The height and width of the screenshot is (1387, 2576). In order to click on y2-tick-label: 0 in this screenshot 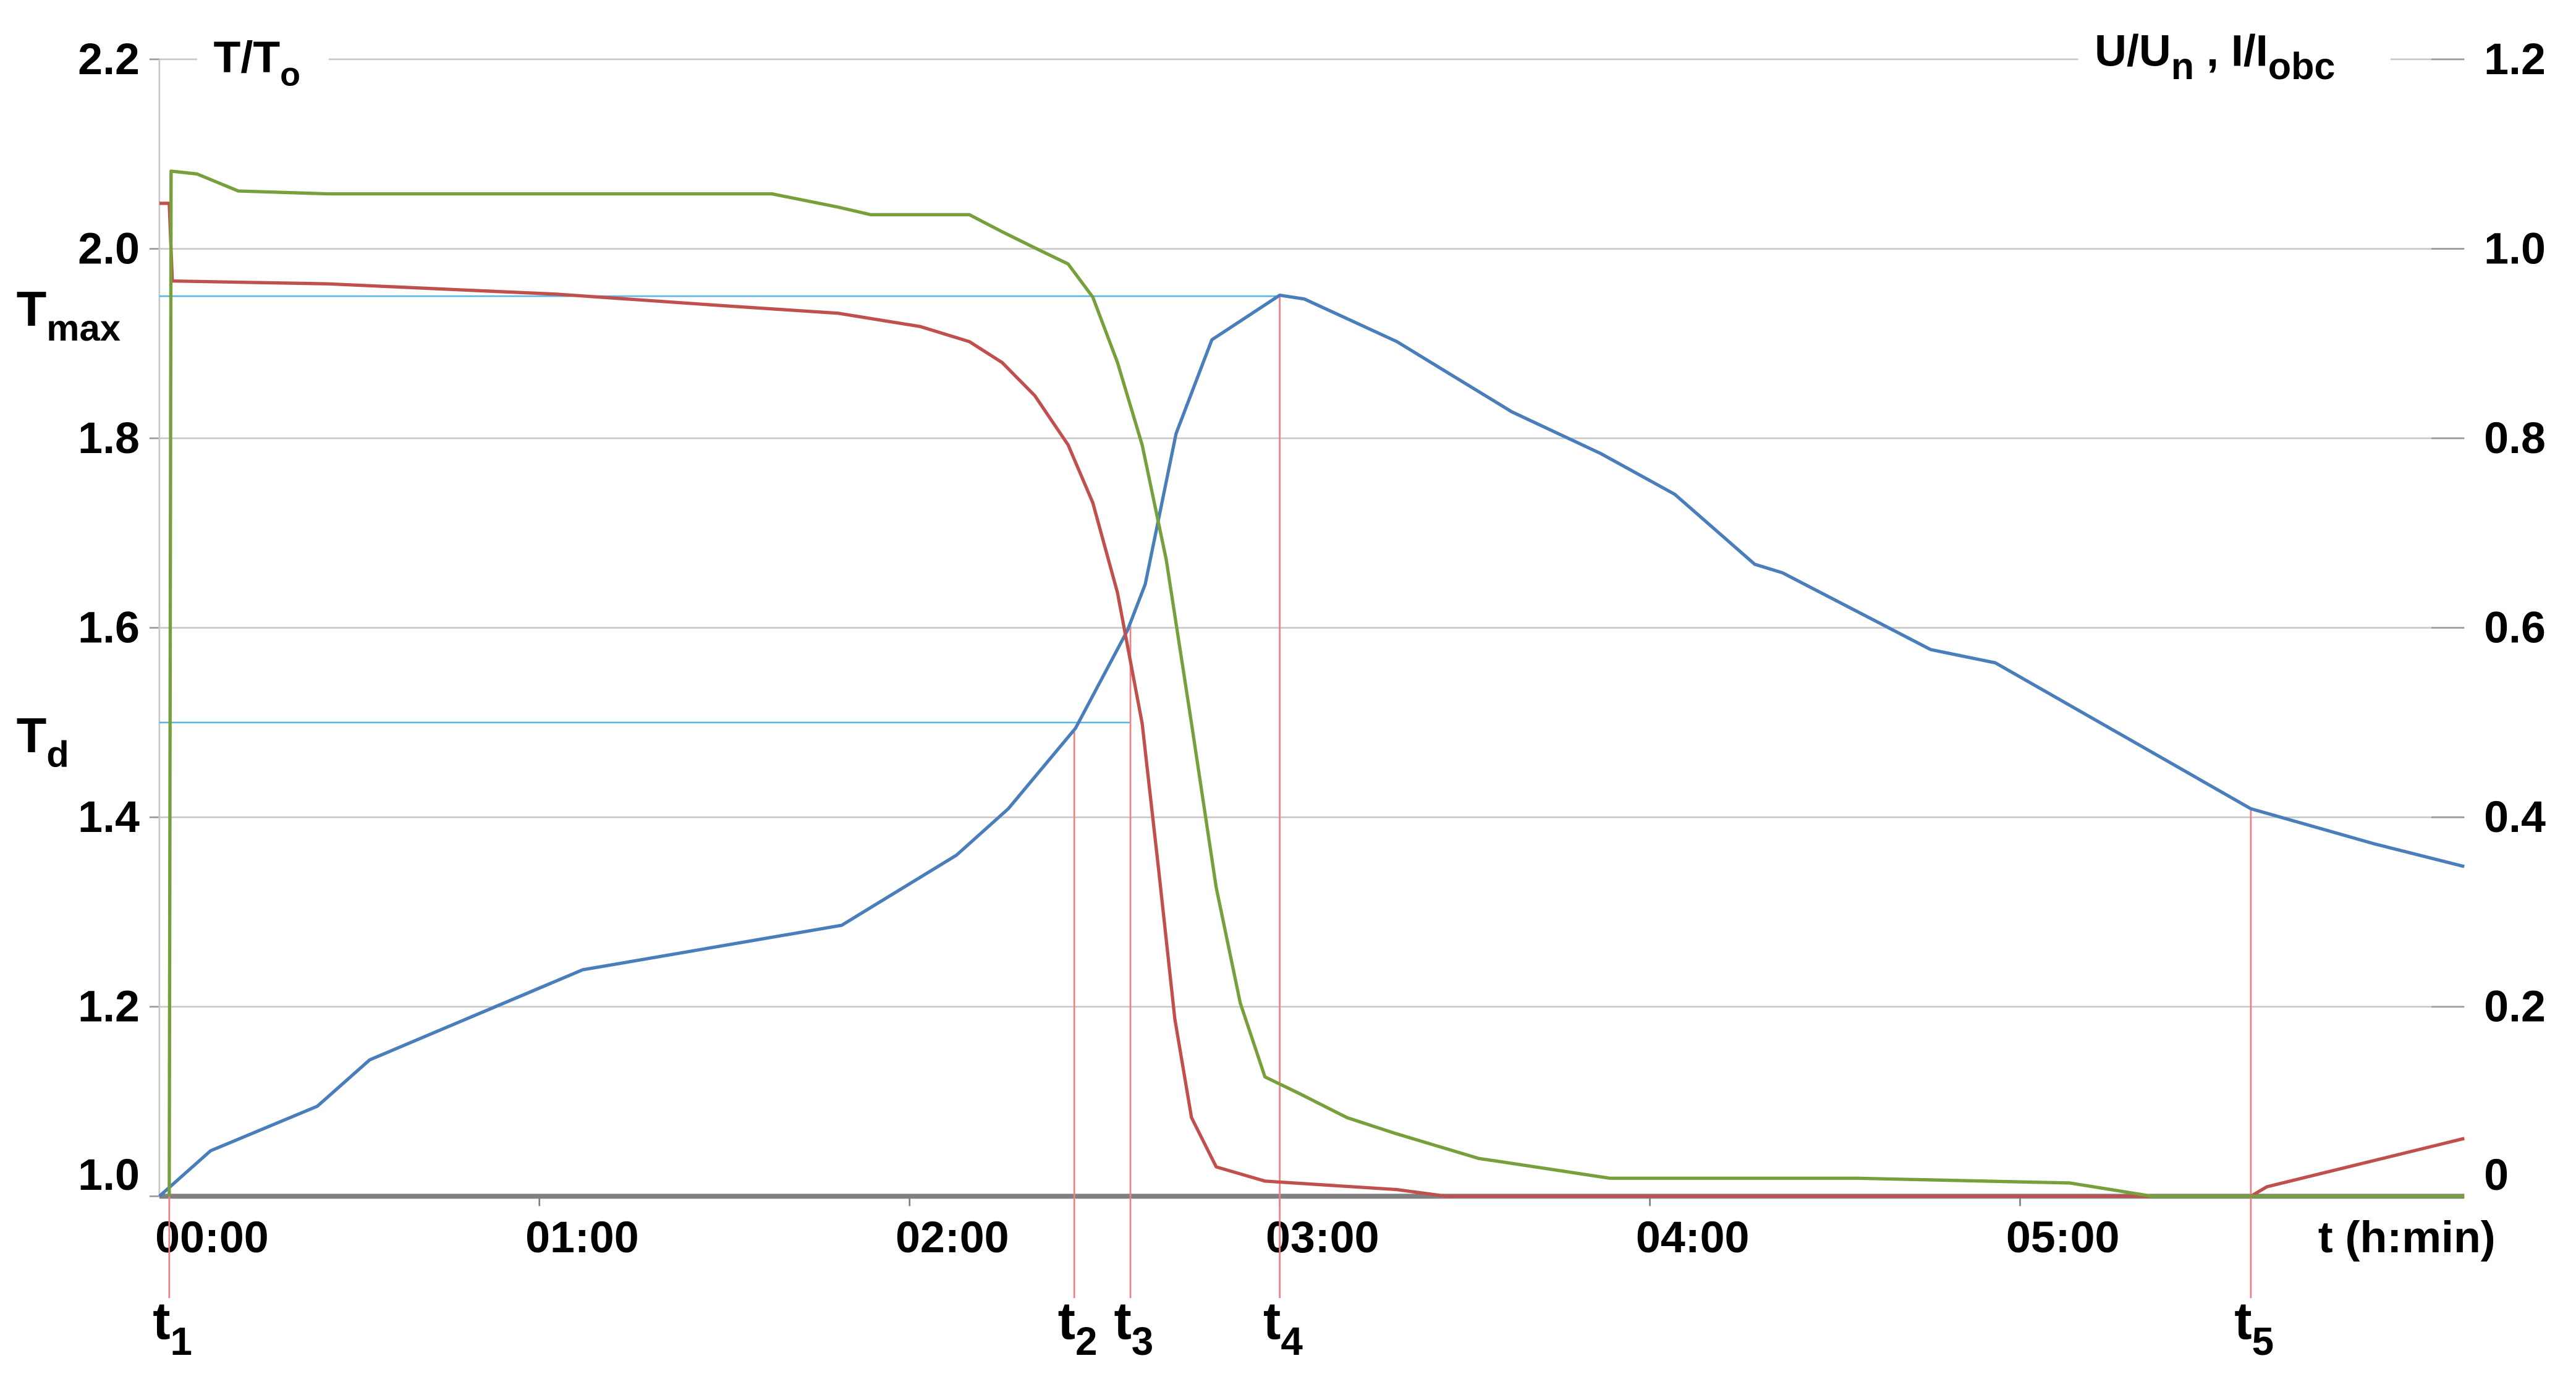, I will do `click(2496, 1175)`.